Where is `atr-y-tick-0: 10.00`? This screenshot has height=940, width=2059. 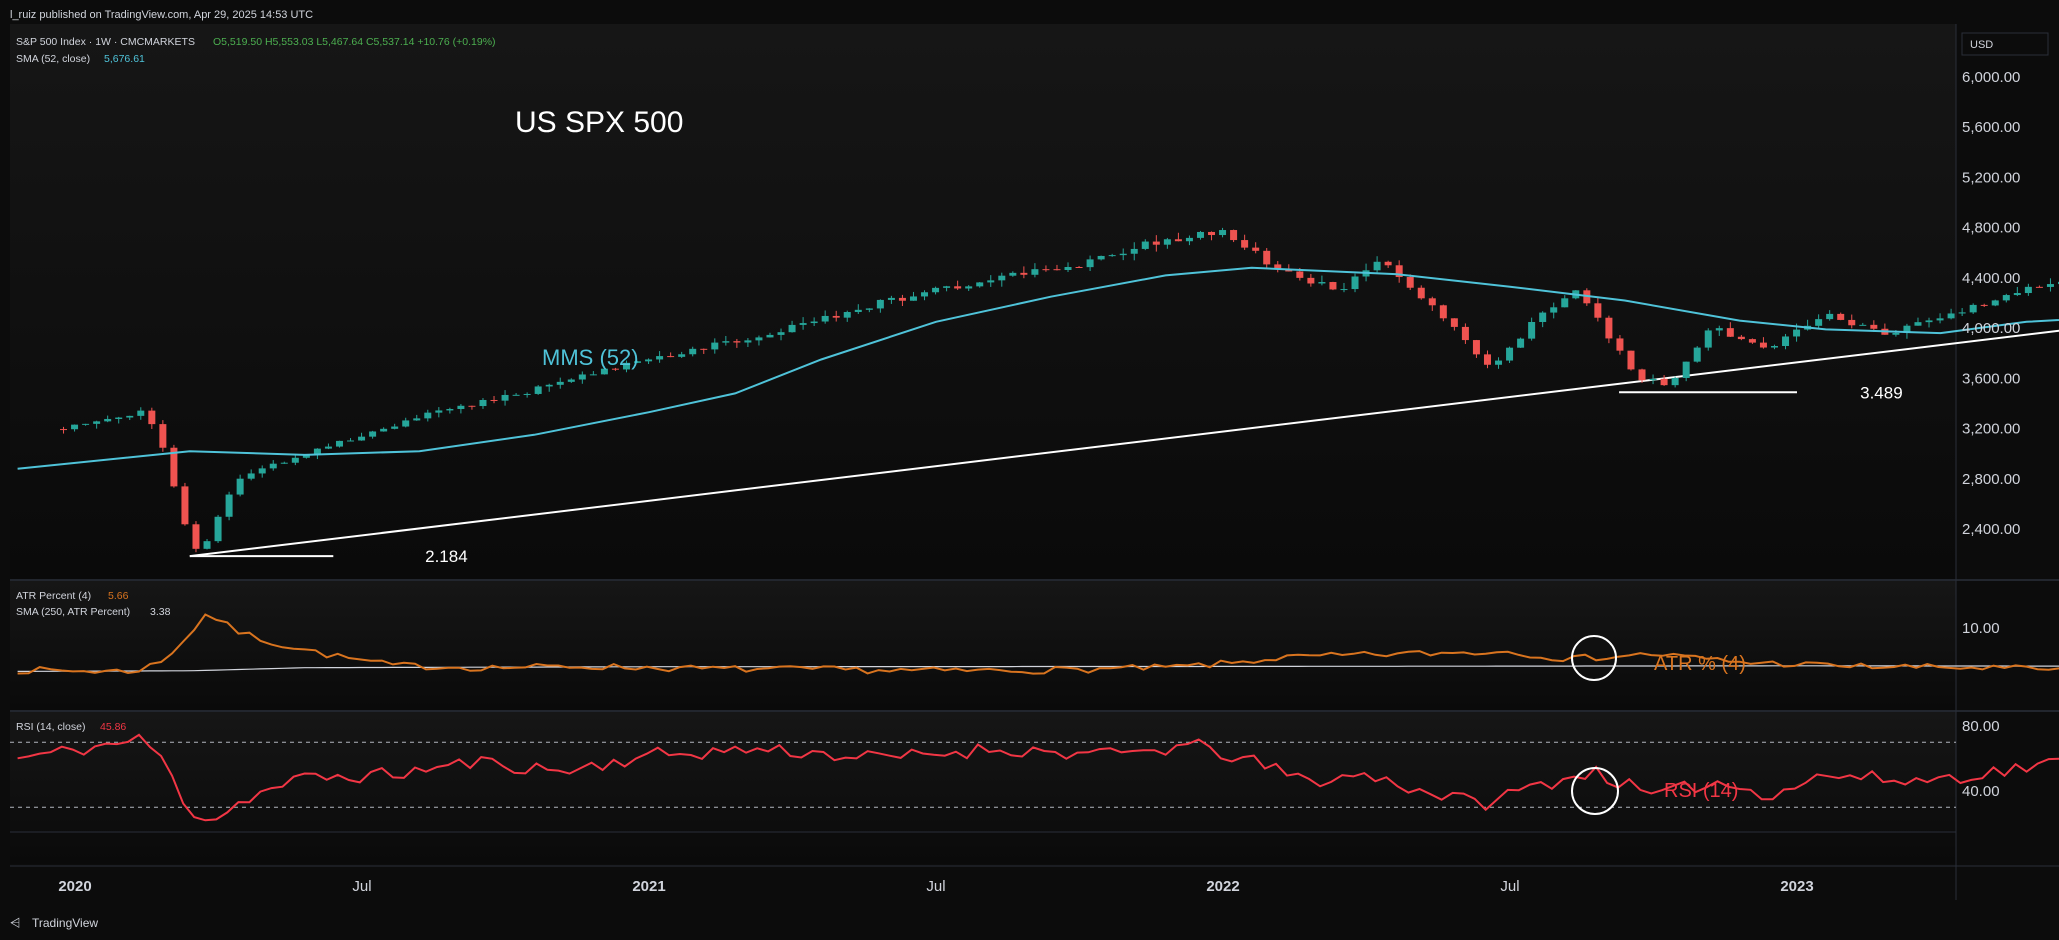
atr-y-tick-0: 10.00 is located at coordinates (1981, 628).